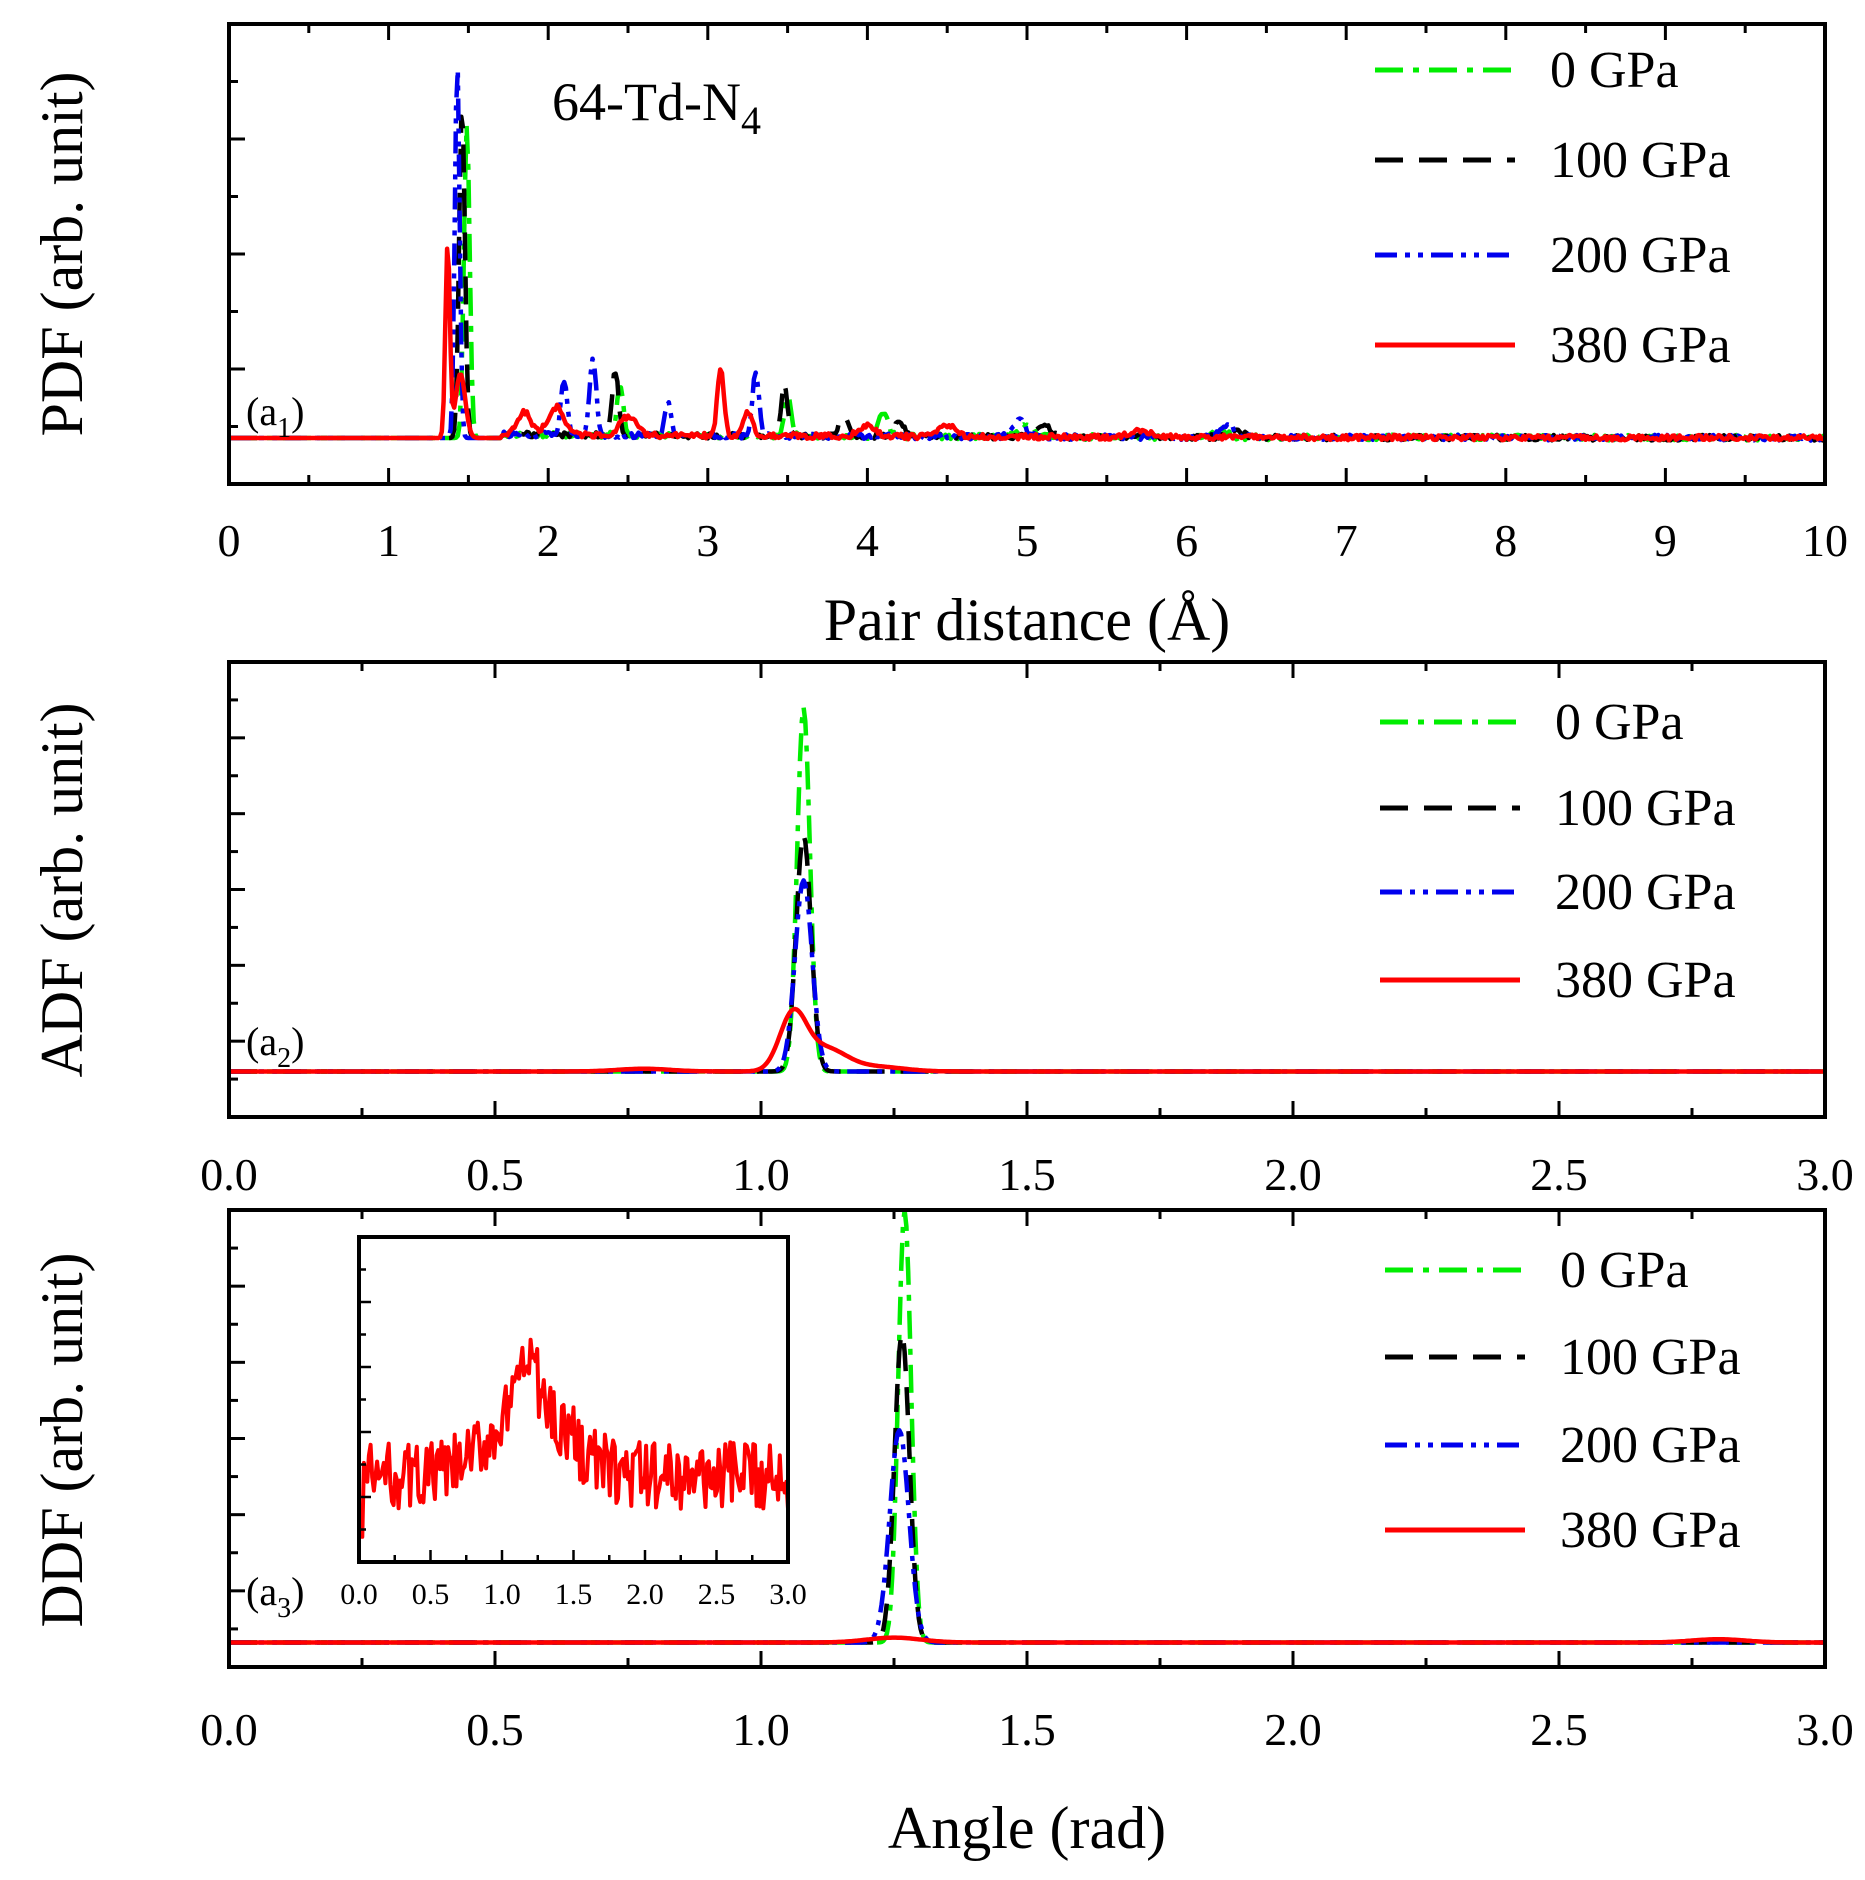  What do you see at coordinates (431, 1594) in the screenshot?
I see `inset-x-tick-label: 0.5` at bounding box center [431, 1594].